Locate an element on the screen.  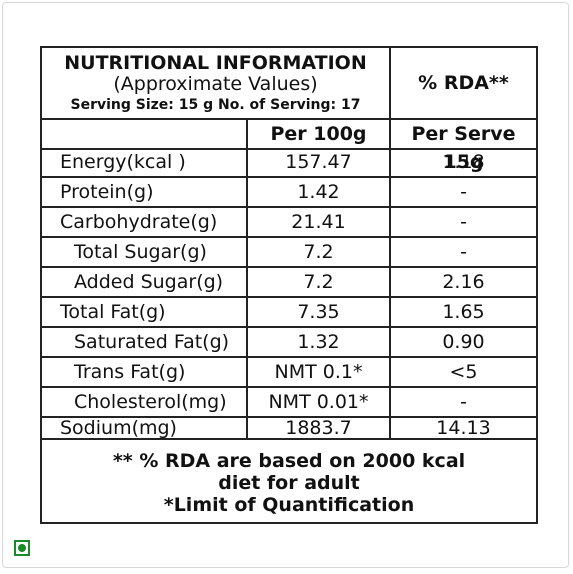
perserve-header: Per Serve 15g is located at coordinates (463, 148).